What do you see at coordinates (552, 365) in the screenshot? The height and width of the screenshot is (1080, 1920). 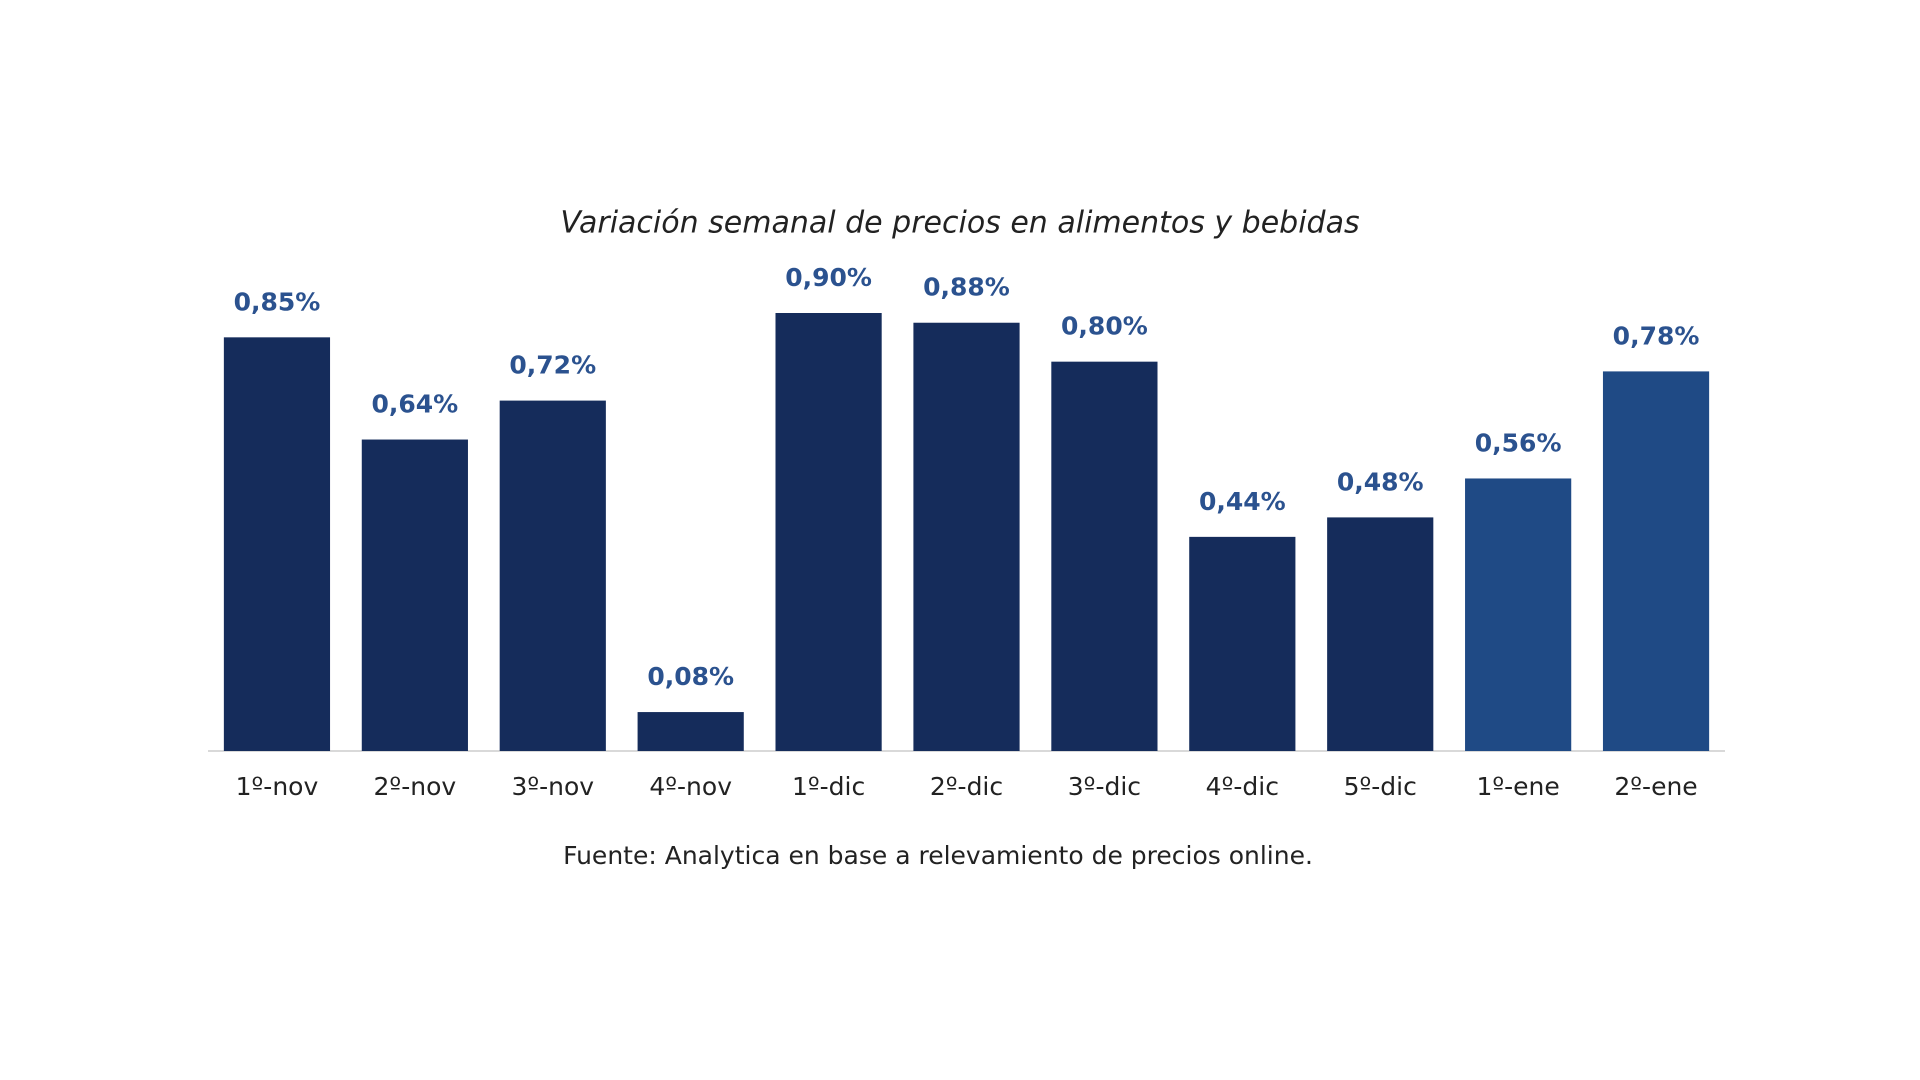 I see `value-label: 0,72%` at bounding box center [552, 365].